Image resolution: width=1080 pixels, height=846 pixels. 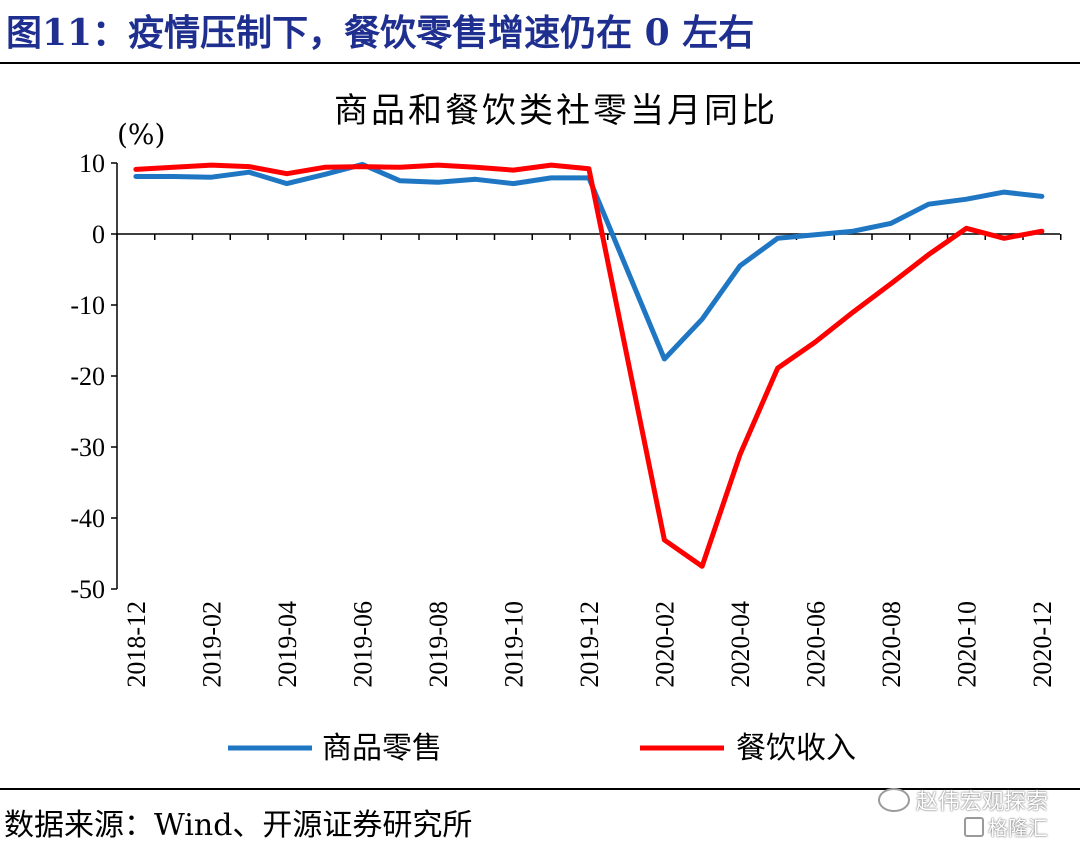 I want to click on x-tick-label: 2019-12, so click(x=589, y=644).